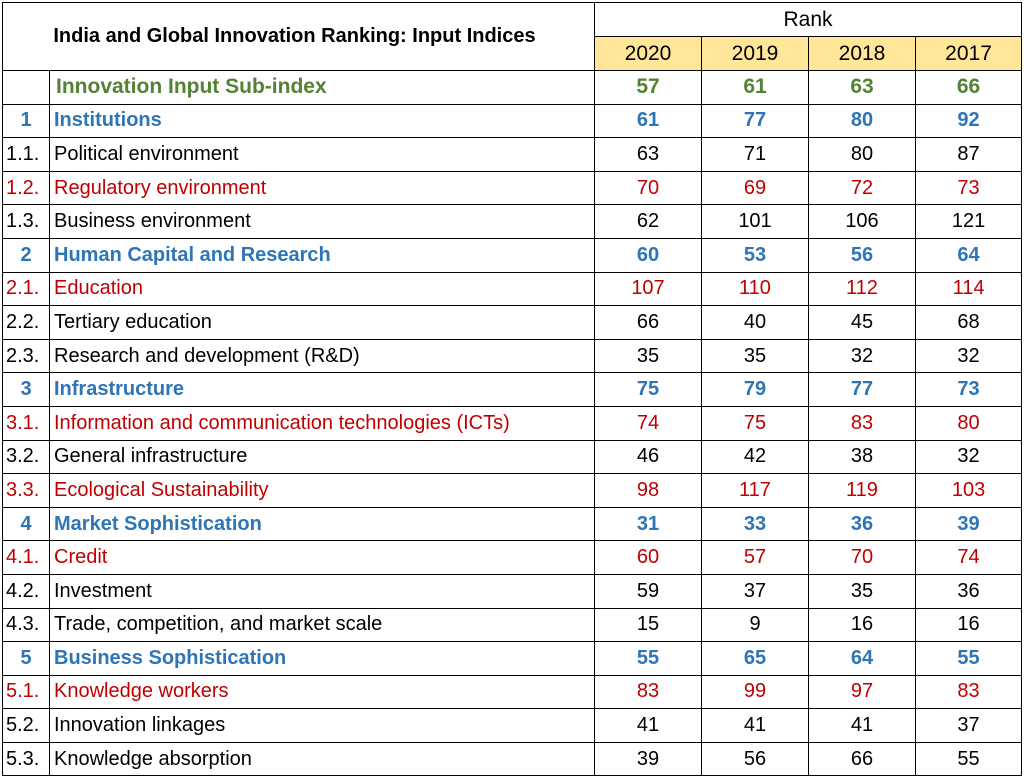 The height and width of the screenshot is (779, 1024). I want to click on rank-value-2017: 74, so click(968, 557).